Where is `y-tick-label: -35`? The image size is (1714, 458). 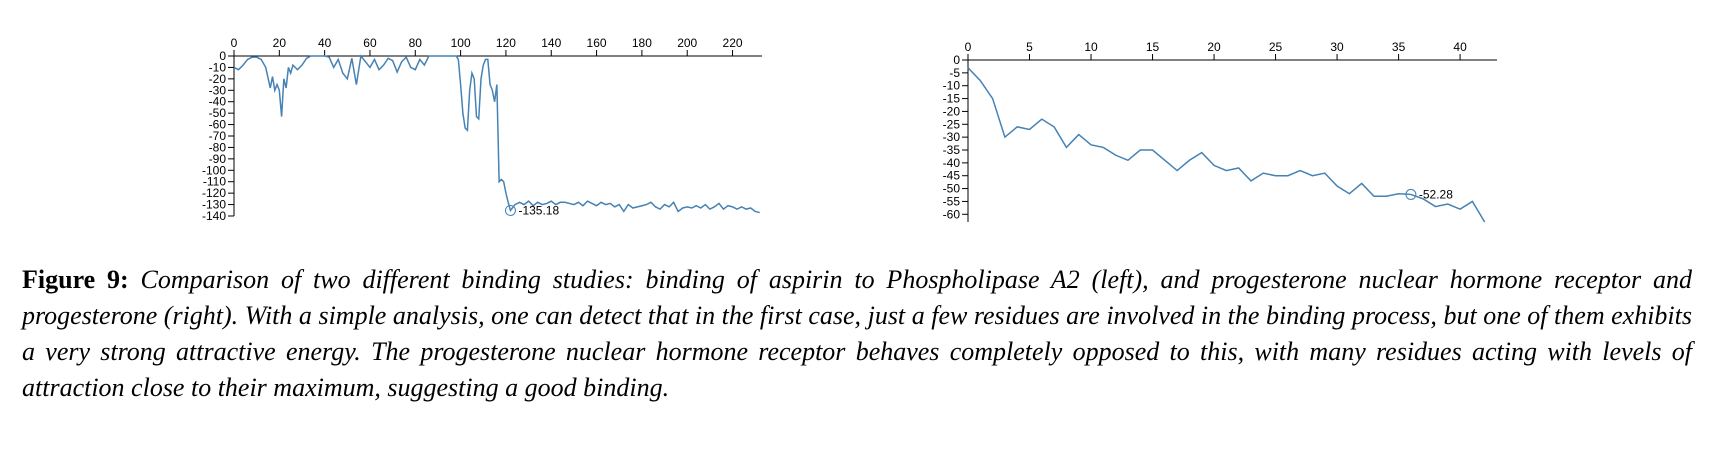
y-tick-label: -35 is located at coordinates (952, 150).